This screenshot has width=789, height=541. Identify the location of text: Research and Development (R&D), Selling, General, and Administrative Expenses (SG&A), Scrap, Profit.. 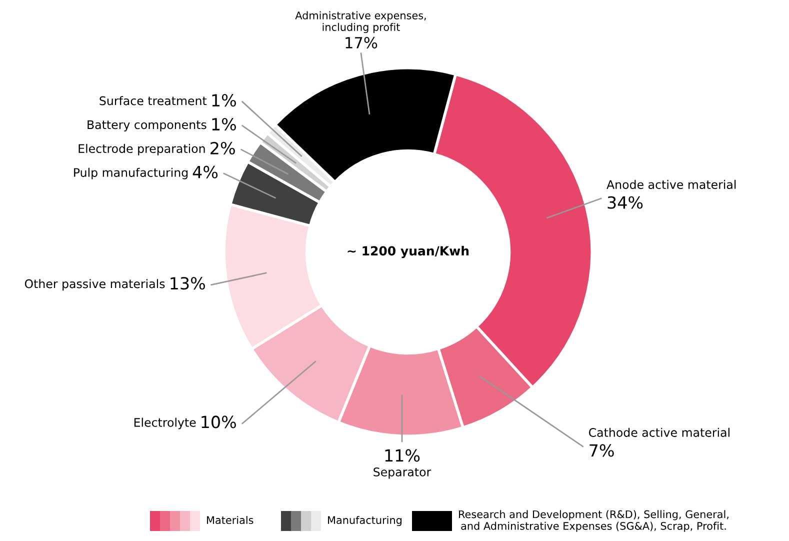
(593, 521).